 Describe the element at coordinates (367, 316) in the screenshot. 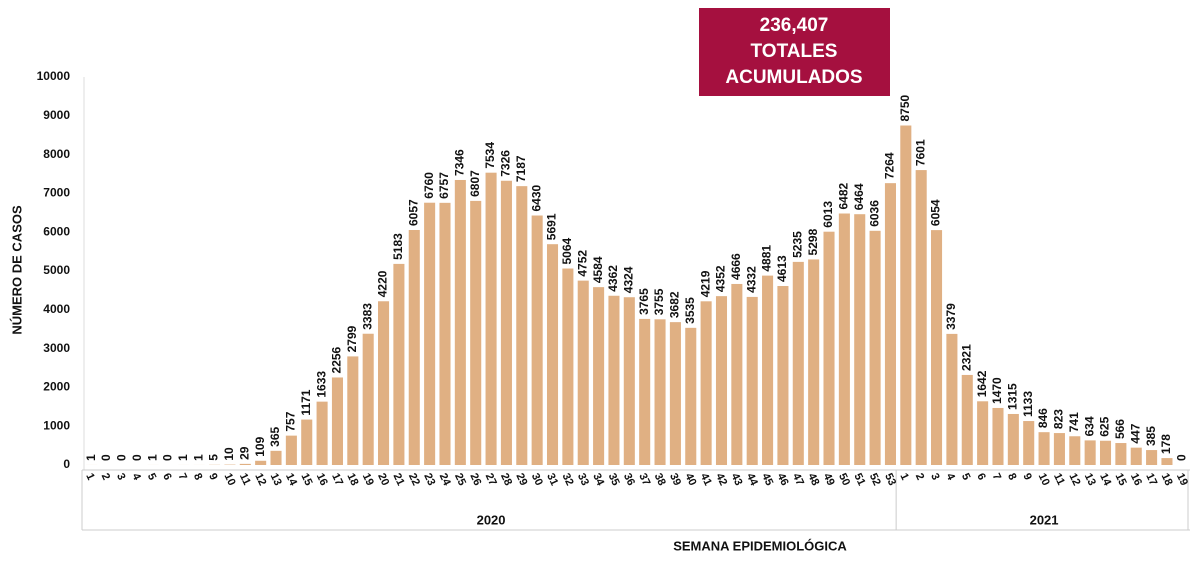

I see `data-label: 3383` at that location.